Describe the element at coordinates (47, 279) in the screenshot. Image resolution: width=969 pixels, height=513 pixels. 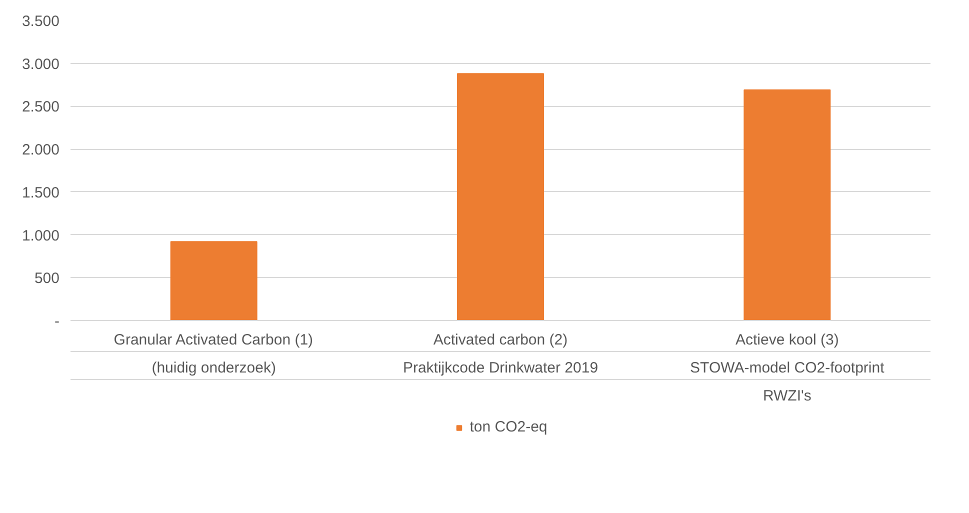
I see `y-tick-label: 500` at that location.